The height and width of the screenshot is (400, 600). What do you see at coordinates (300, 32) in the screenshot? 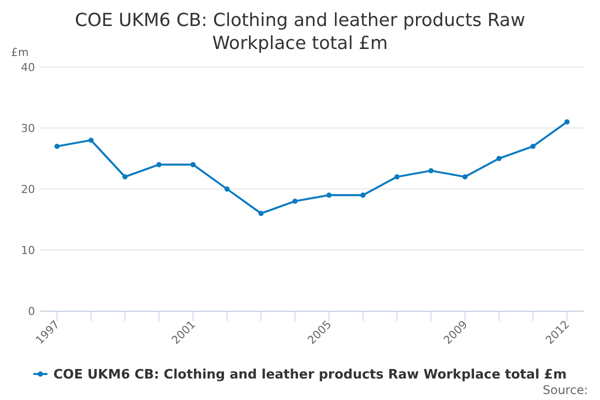
I see `chart-title: COE UKM6 CB: Clothing and leather products Raw Workplace total £m` at bounding box center [300, 32].